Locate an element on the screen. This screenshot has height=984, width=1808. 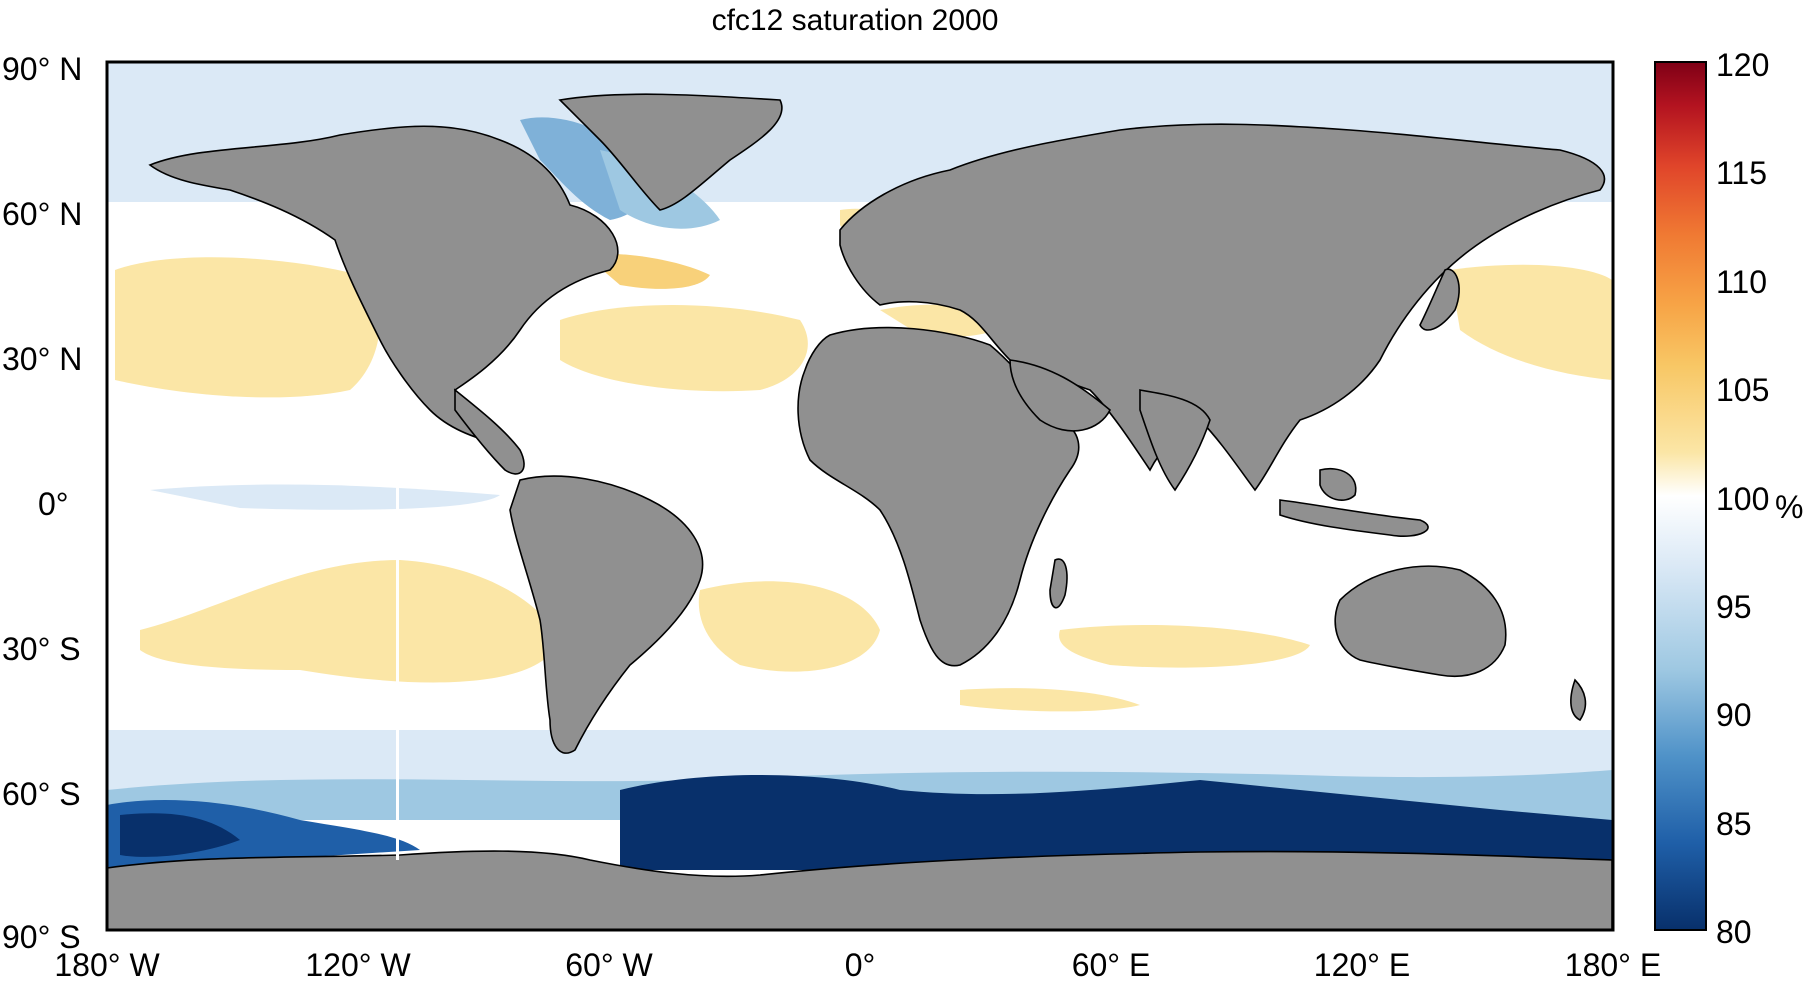
x-tick-60w: 60° W is located at coordinates (609, 965).